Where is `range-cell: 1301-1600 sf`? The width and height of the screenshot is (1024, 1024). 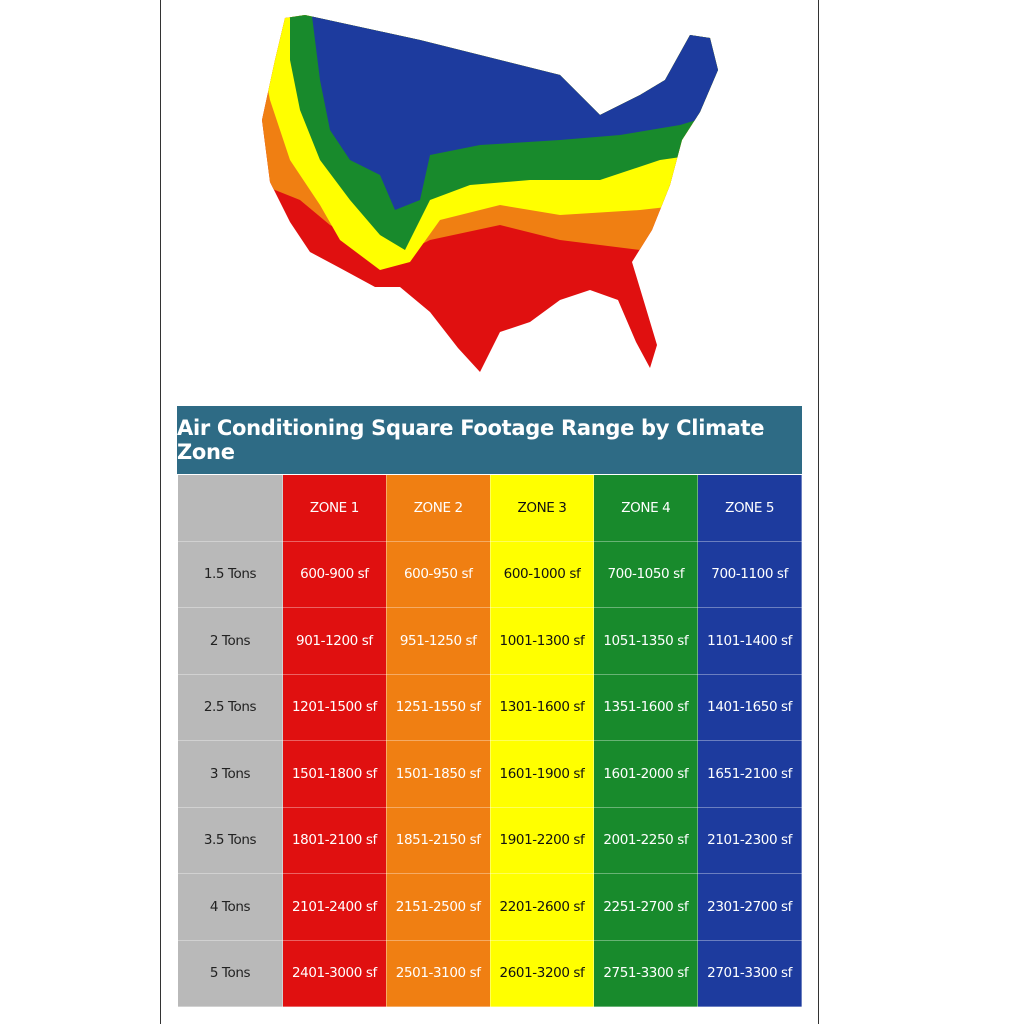 range-cell: 1301-1600 sf is located at coordinates (542, 707).